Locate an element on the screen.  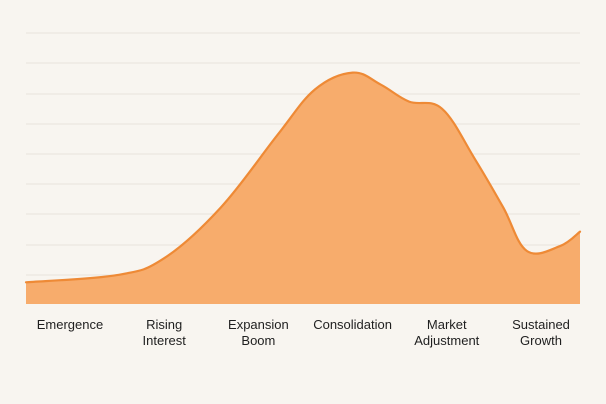
x-tick-label-line: Emergence is located at coordinates (70, 324).